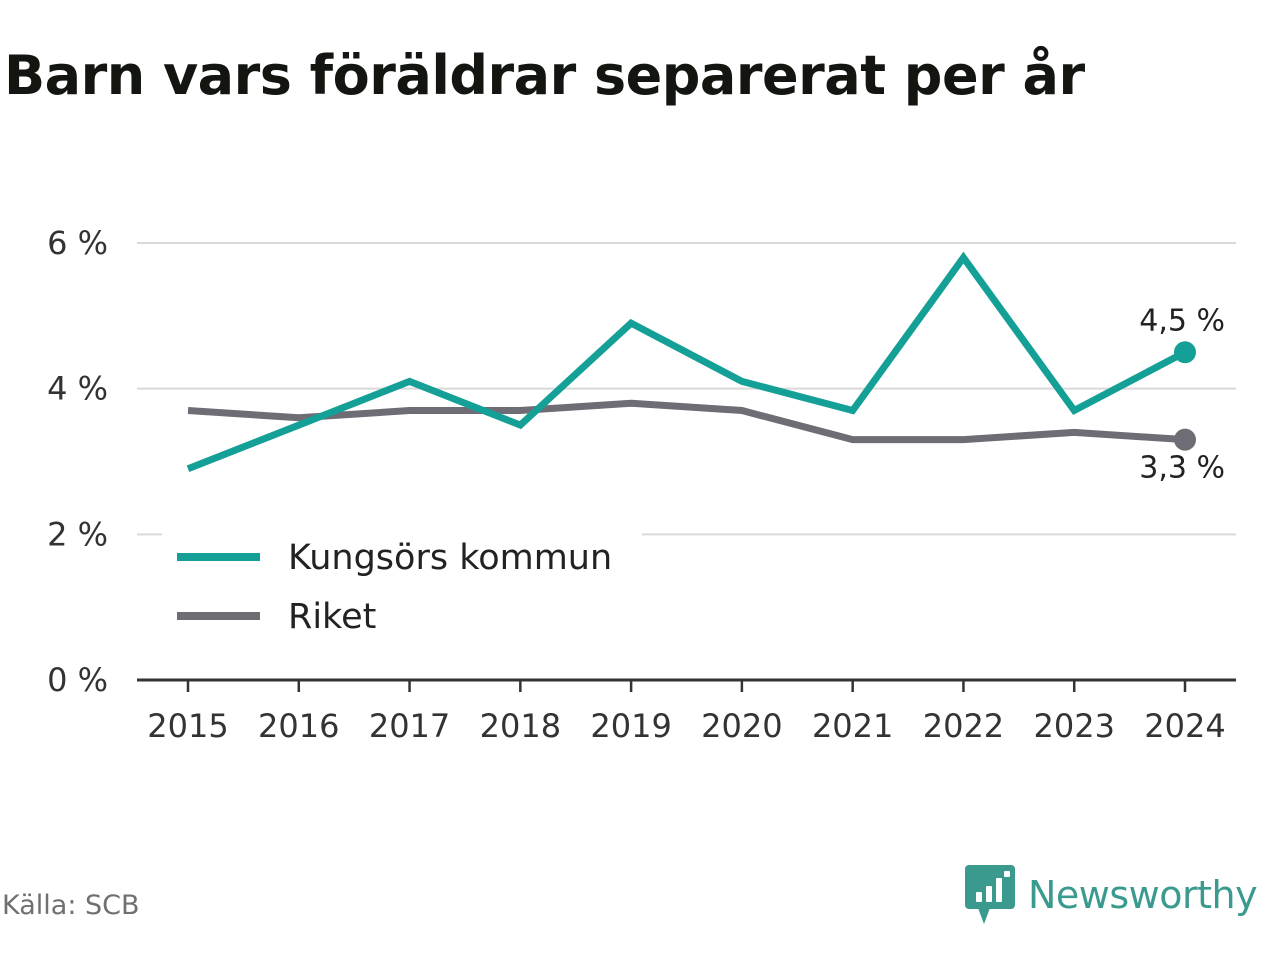 The image size is (1280, 960). What do you see at coordinates (630, 726) in the screenshot?
I see `x-tick-label: 2019` at bounding box center [630, 726].